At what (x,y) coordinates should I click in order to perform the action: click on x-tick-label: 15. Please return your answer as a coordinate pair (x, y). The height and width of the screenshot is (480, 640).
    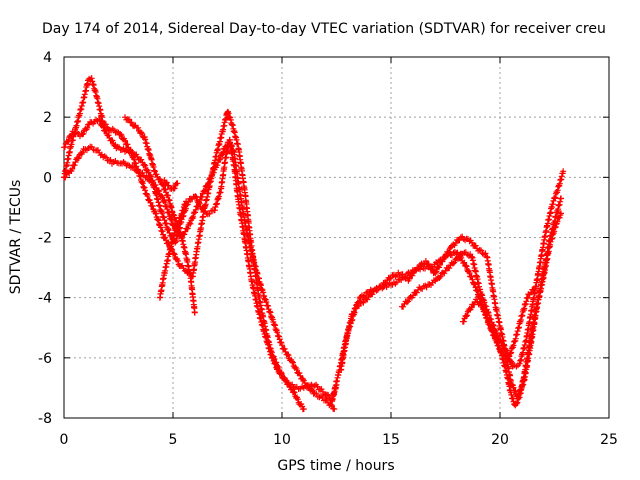
    Looking at the image, I should click on (391, 440).